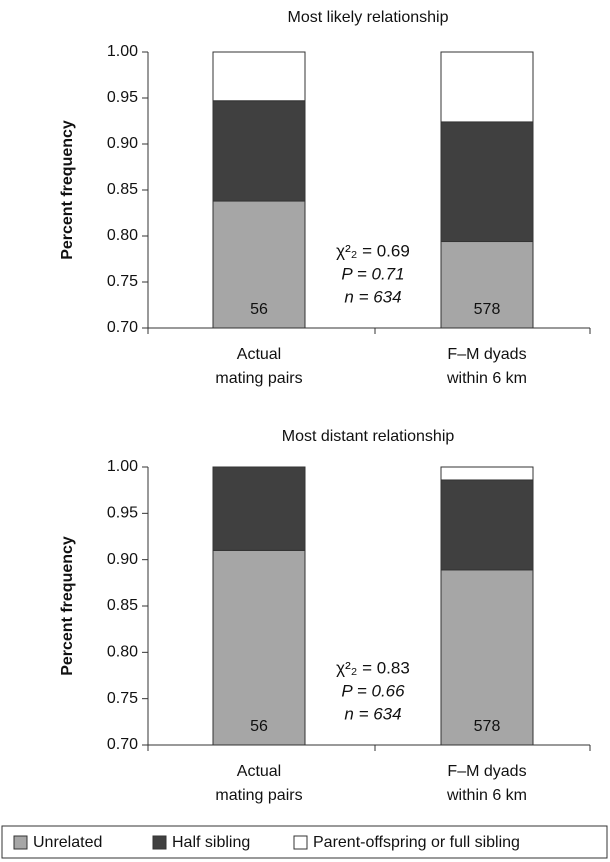  What do you see at coordinates (368, 17) in the screenshot?
I see `chart-title: Most likely relationship` at bounding box center [368, 17].